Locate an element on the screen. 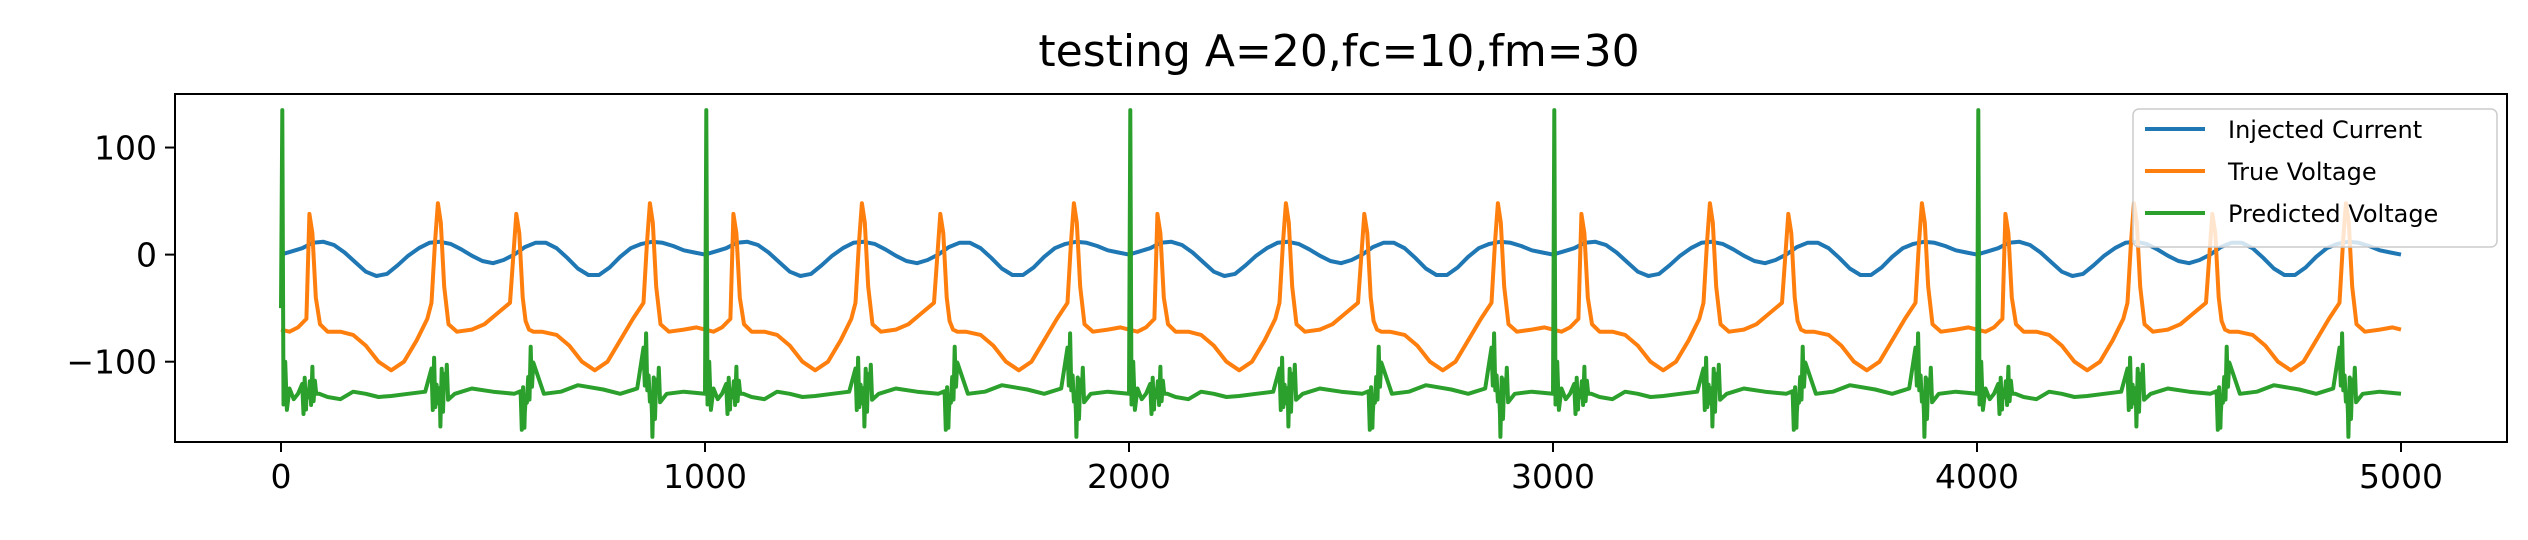  x-tick-label: 5000 is located at coordinates (2401, 476).